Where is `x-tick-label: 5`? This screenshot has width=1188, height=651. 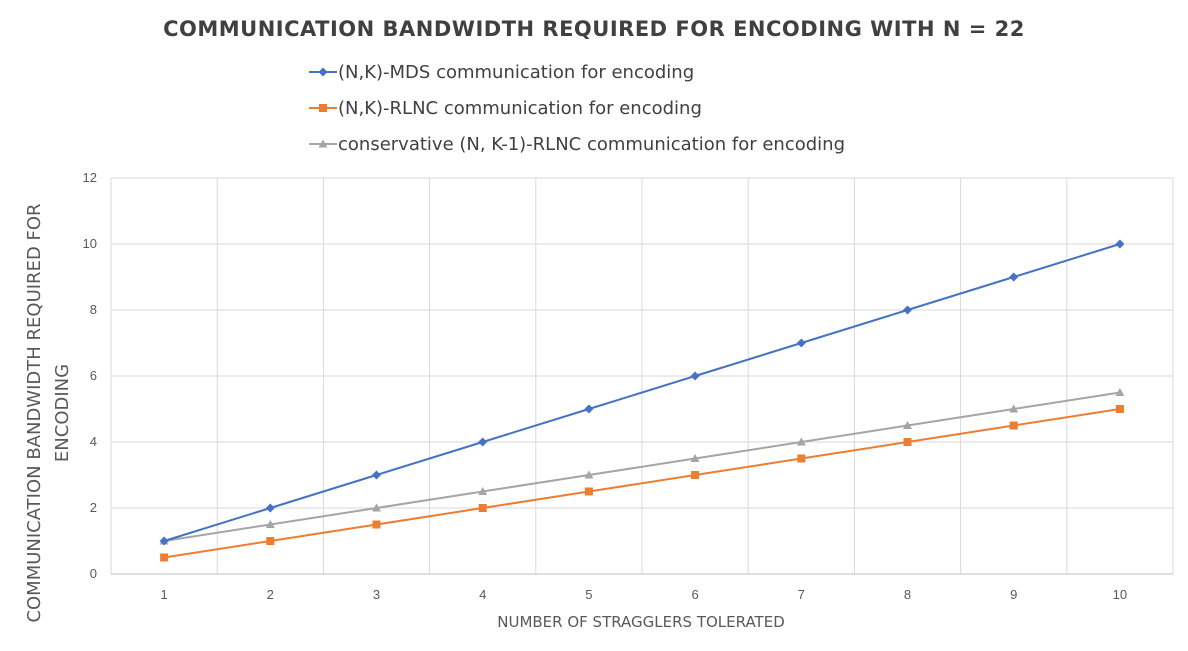 x-tick-label: 5 is located at coordinates (588, 594).